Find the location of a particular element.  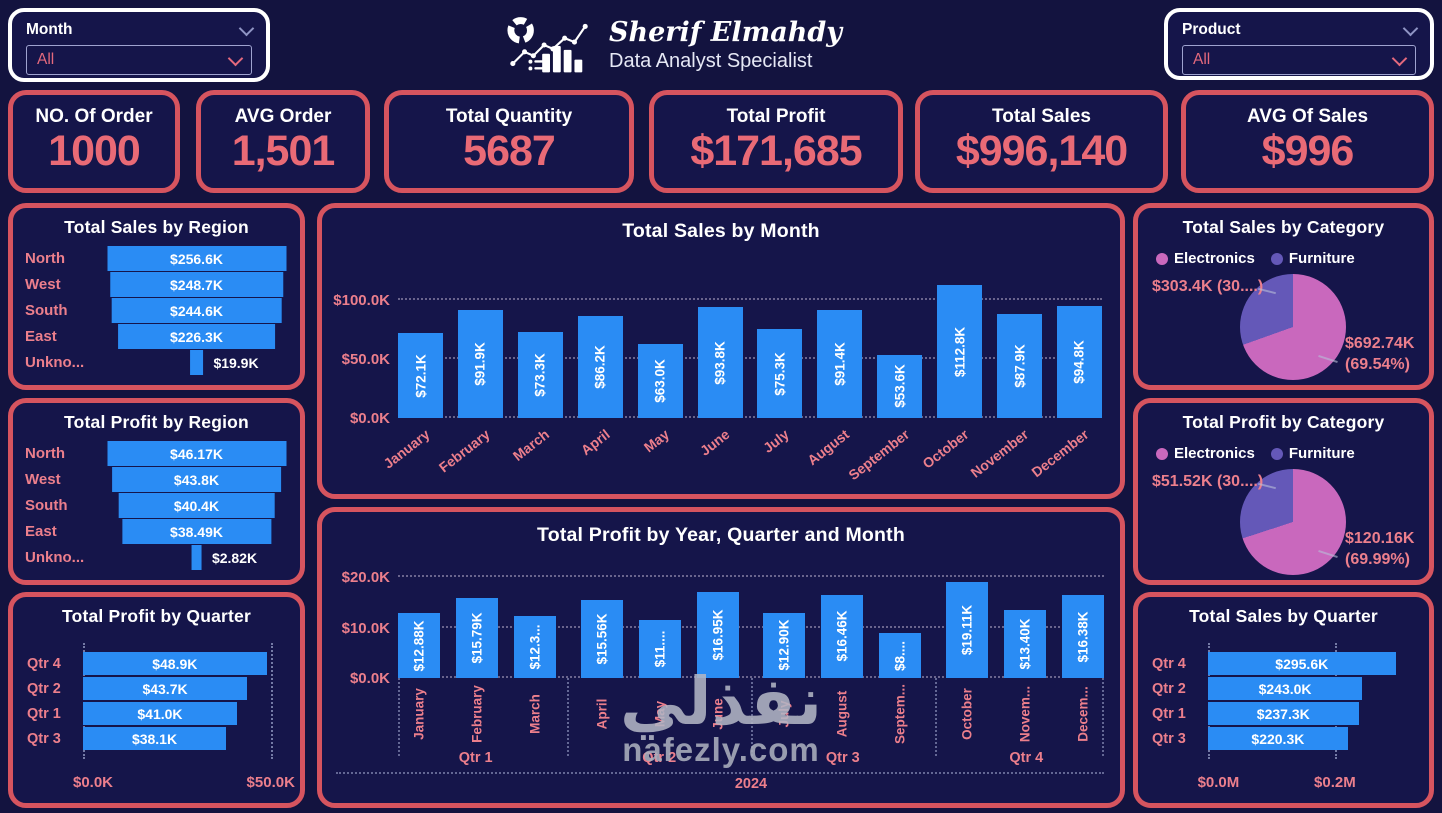

bar: $237.3K is located at coordinates (1283, 713).